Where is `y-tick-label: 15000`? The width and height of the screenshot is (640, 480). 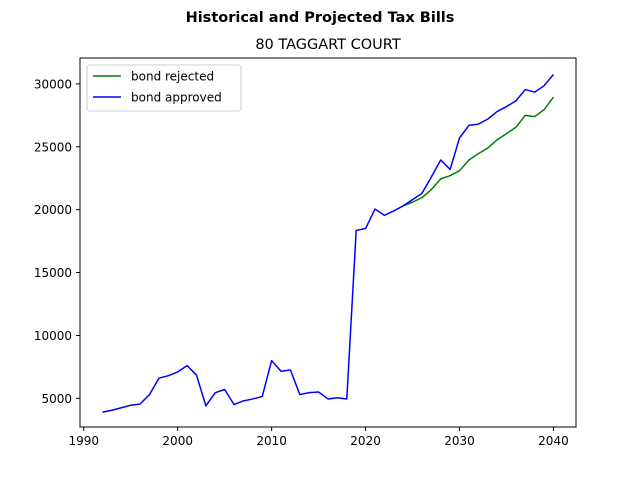 y-tick-label: 15000 is located at coordinates (53, 273).